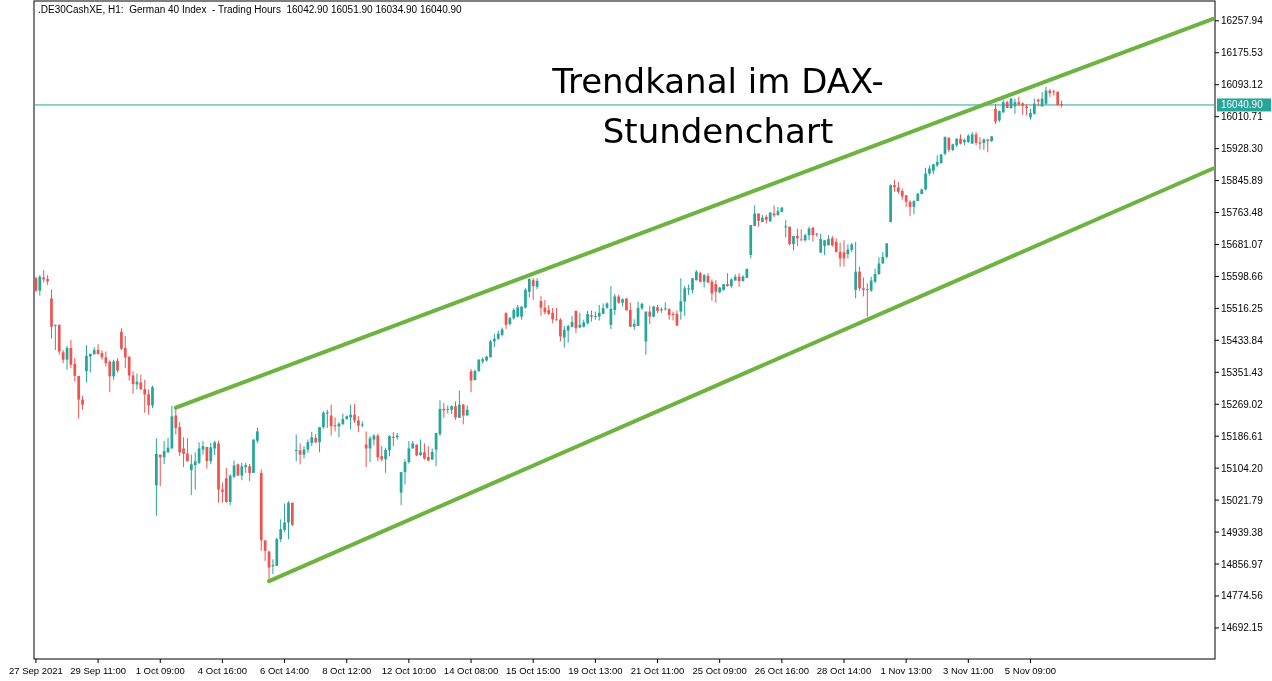  I want to click on x-tick-label: 28 Oct 14:00, so click(844, 670).